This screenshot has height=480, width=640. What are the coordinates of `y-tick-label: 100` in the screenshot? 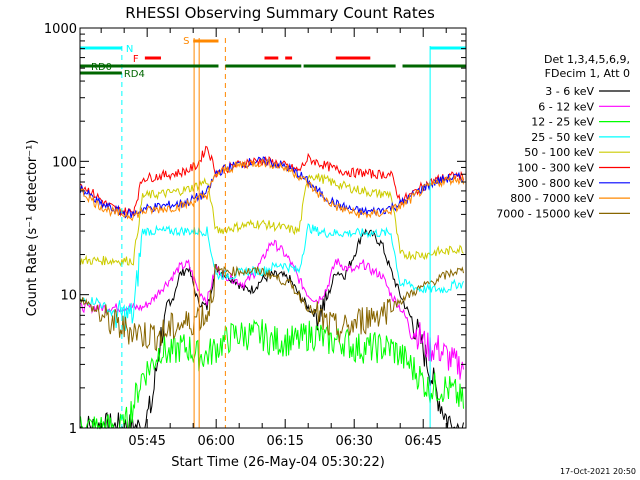 It's located at (64, 162).